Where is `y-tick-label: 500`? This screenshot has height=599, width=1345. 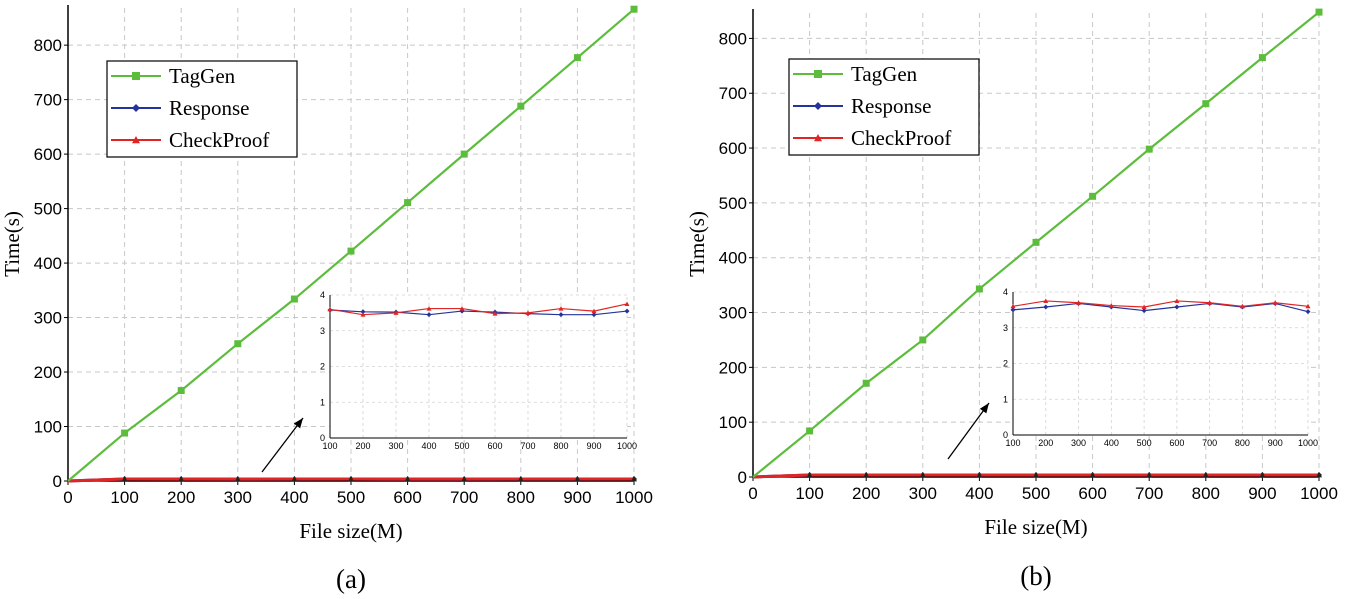
y-tick-label: 500 is located at coordinates (48, 209).